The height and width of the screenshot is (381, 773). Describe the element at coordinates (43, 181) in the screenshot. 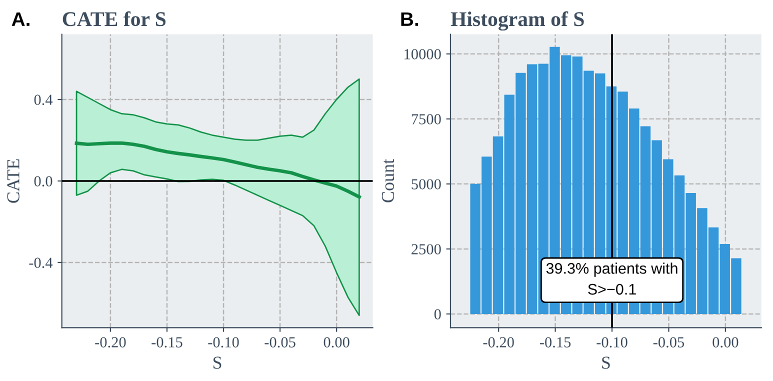

I see `y-tick-label: 0.0` at that location.